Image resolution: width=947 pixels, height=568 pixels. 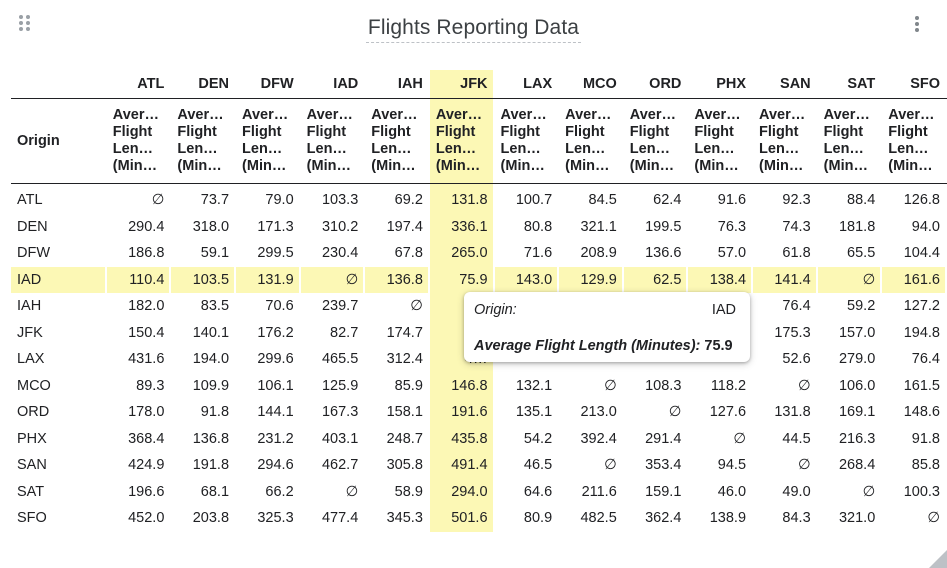 I want to click on table-cell: 82.7, so click(x=333, y=333).